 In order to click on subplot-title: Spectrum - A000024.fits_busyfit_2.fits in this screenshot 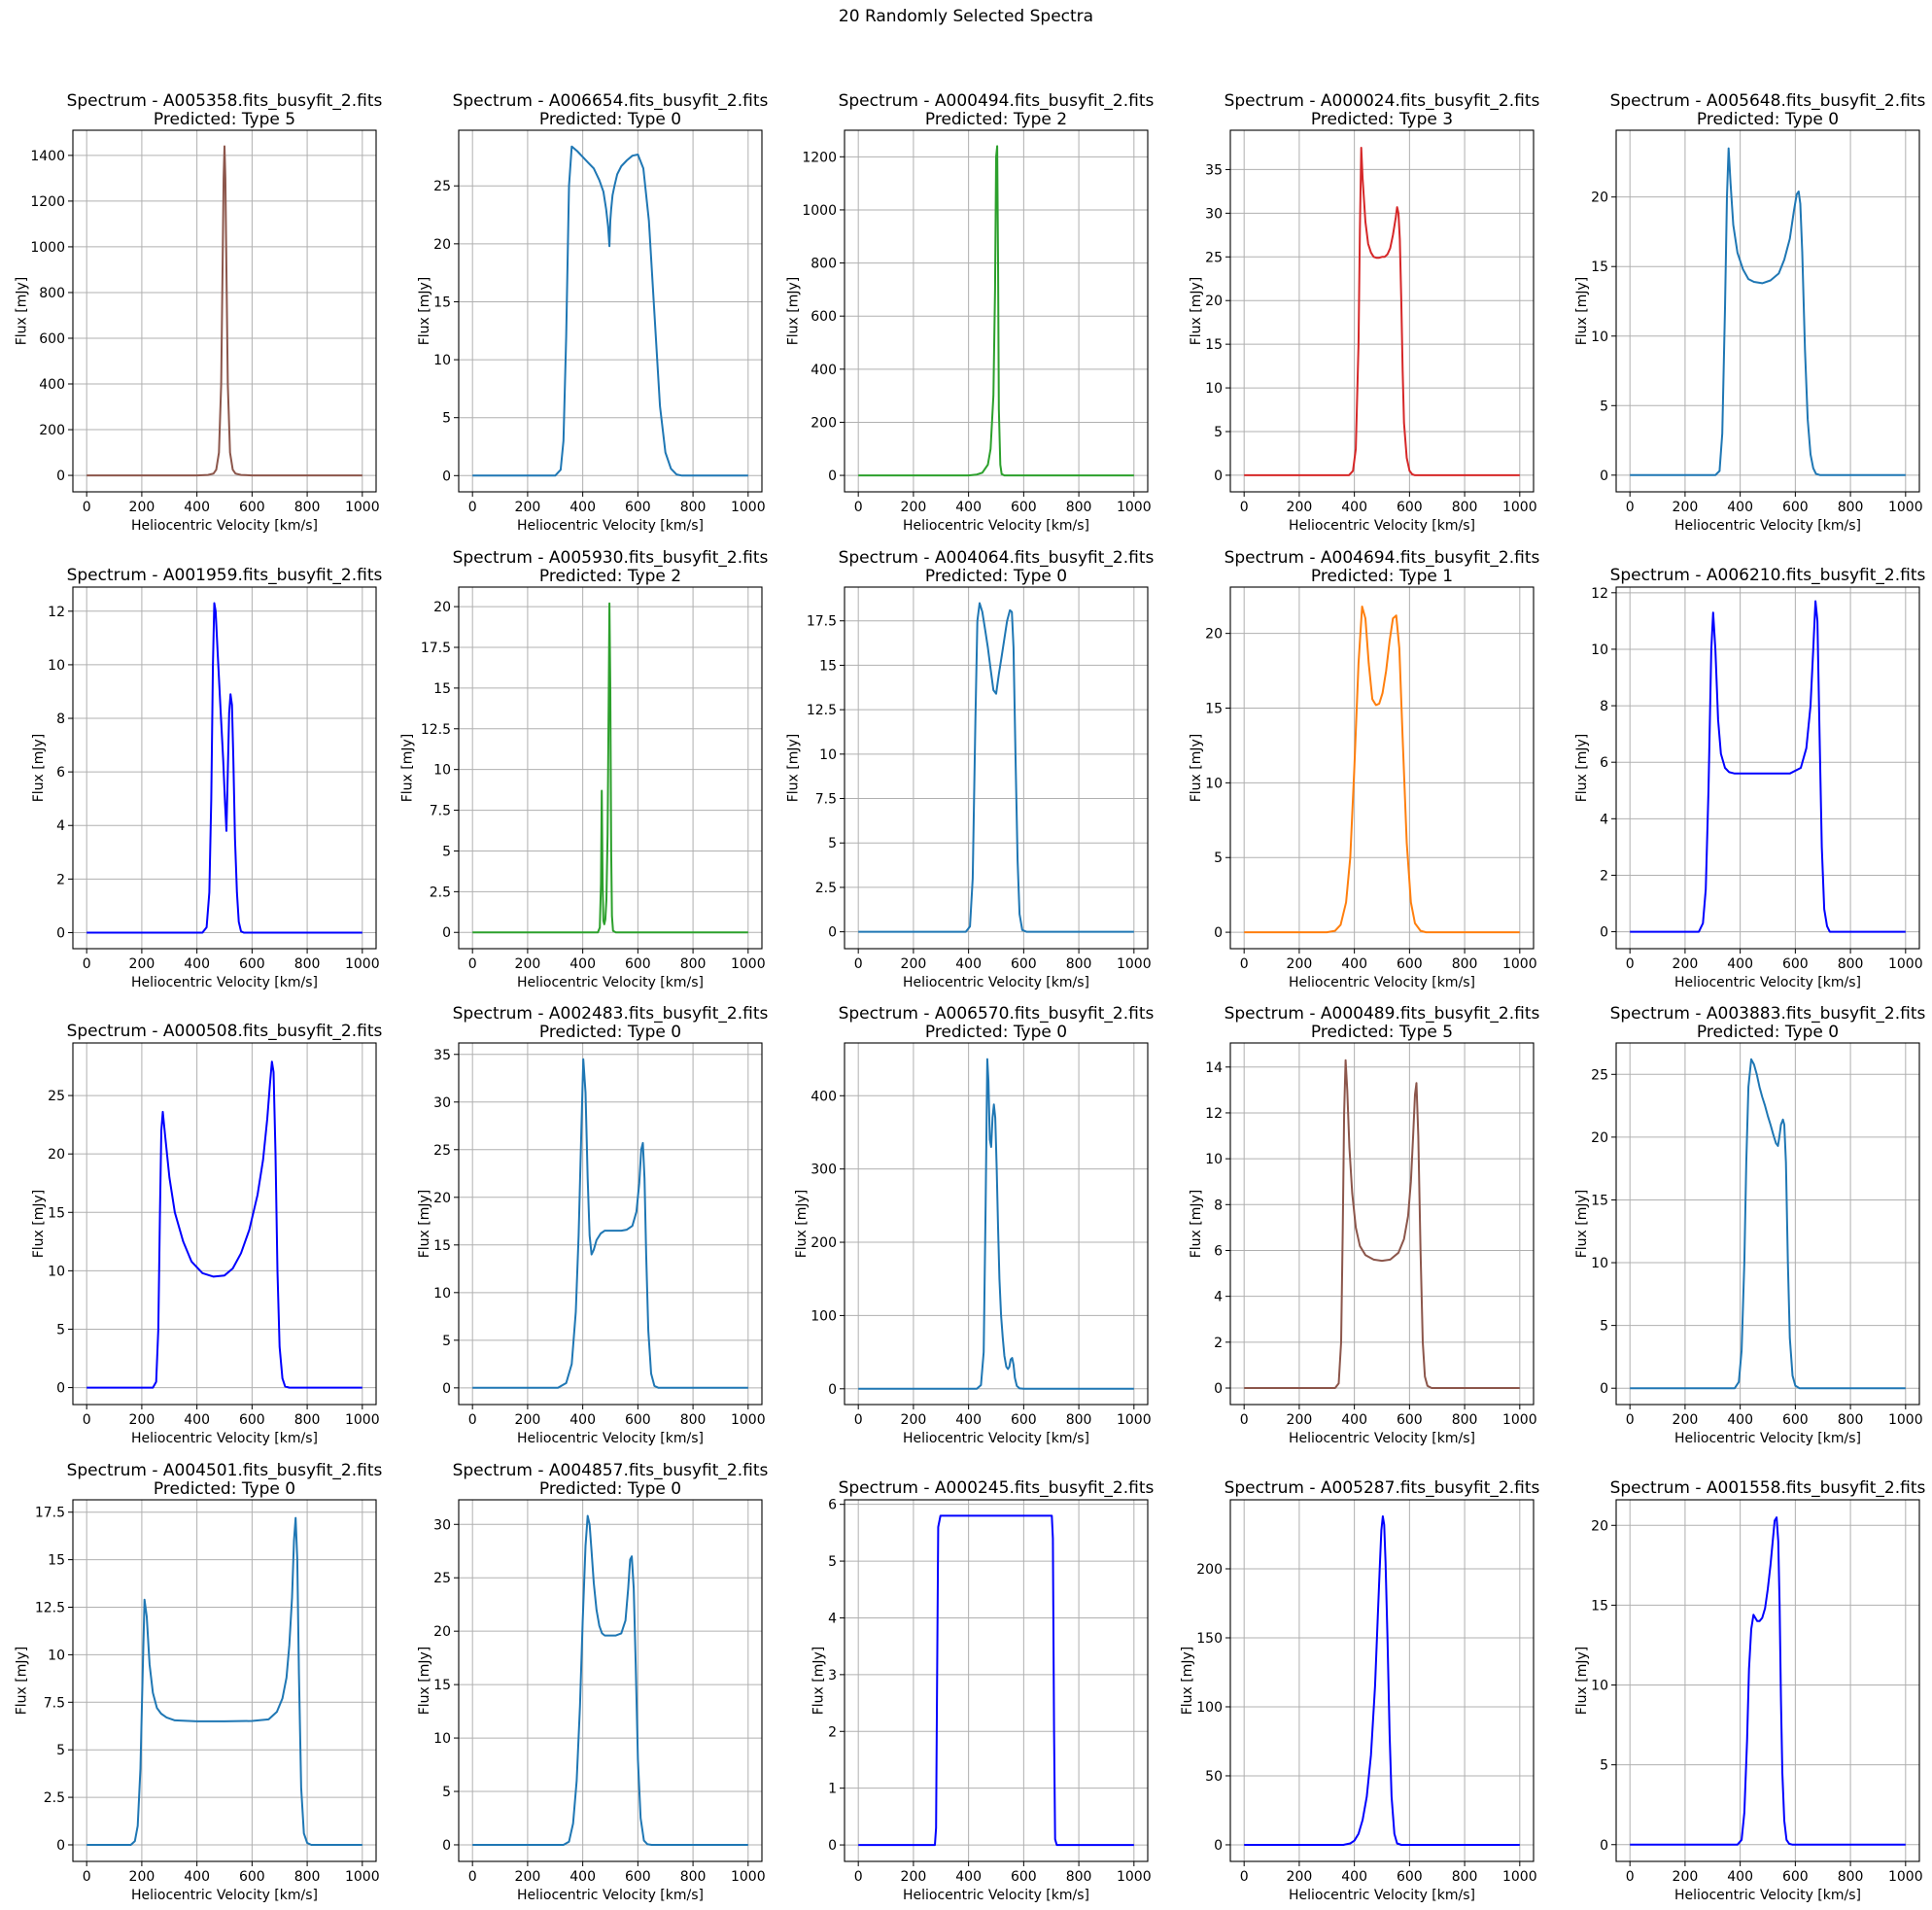, I will do `click(1382, 101)`.